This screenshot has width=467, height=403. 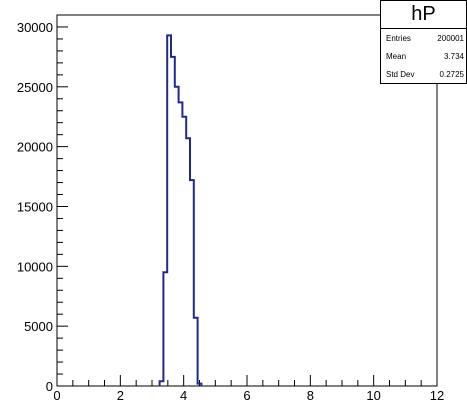 What do you see at coordinates (35, 27) in the screenshot?
I see `y-tick-label: 30000` at bounding box center [35, 27].